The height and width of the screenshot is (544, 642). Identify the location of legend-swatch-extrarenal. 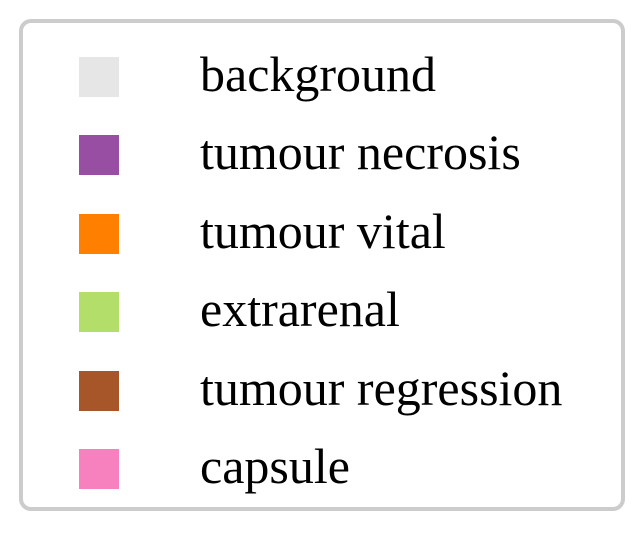
(99, 312).